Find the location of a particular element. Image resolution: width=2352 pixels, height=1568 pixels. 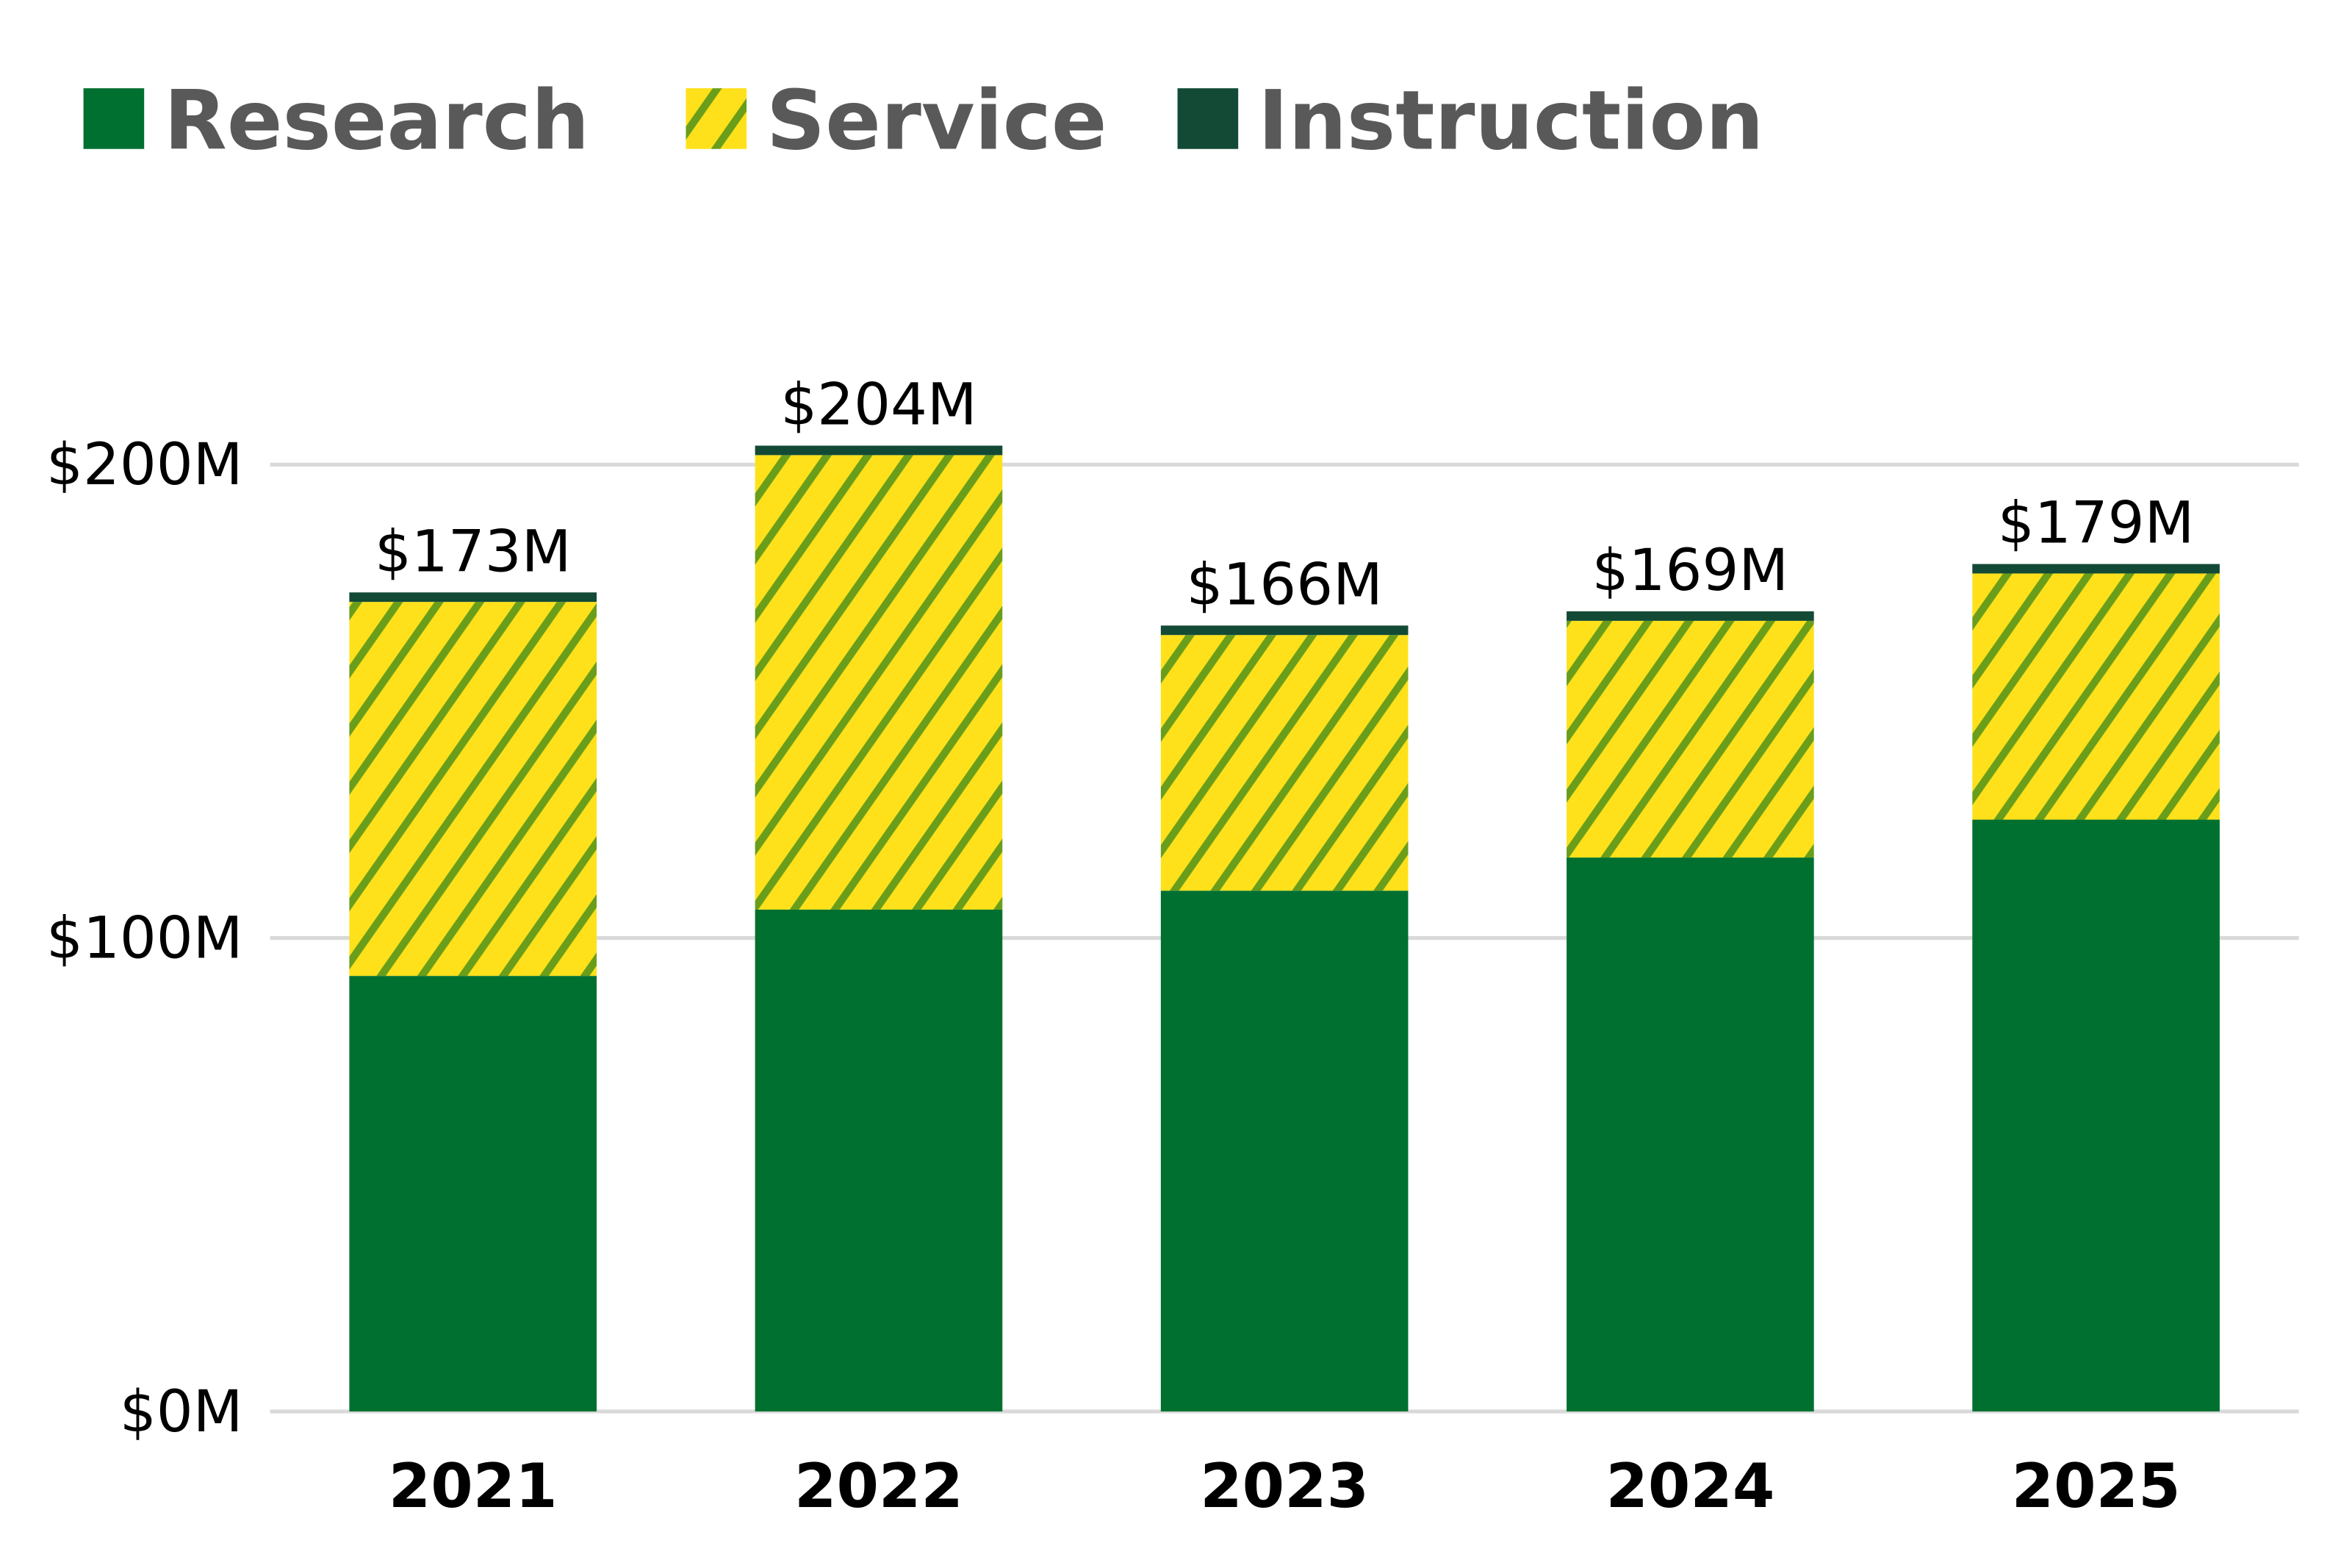

y-tick-label: $200M is located at coordinates (144, 465).